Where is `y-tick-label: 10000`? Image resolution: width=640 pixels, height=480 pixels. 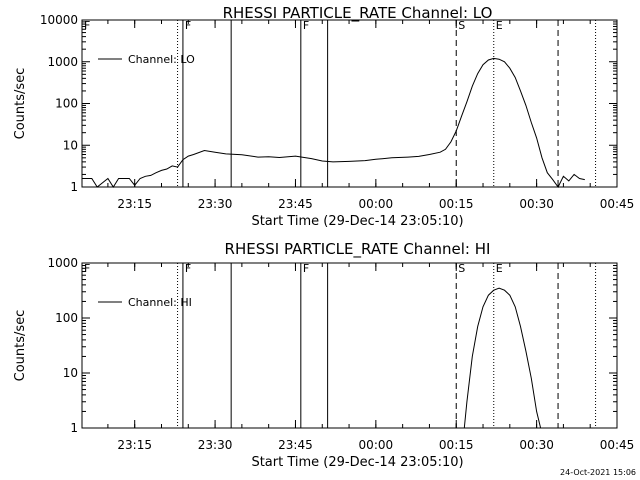
y-tick-label: 10000 is located at coordinates (59, 20).